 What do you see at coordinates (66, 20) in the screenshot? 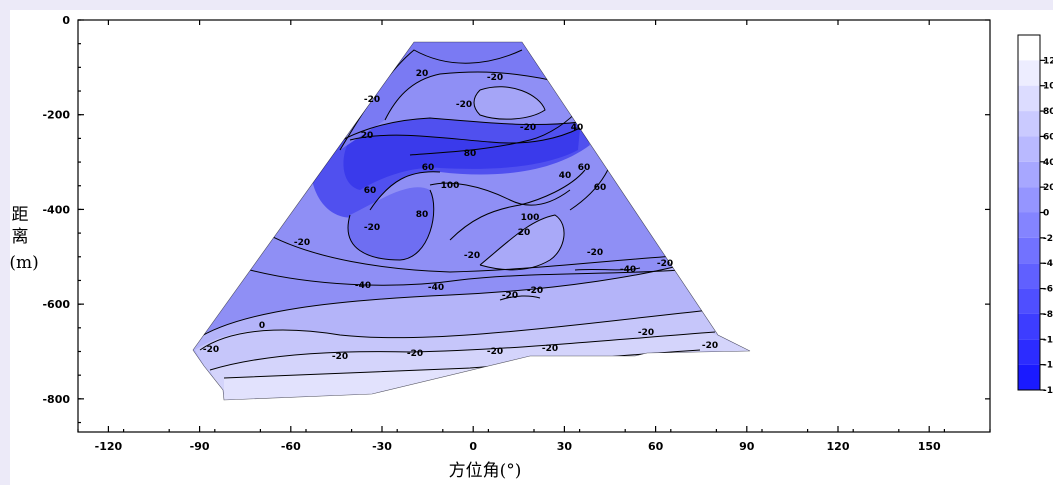
I see `y-tick-label: 0` at bounding box center [66, 20].